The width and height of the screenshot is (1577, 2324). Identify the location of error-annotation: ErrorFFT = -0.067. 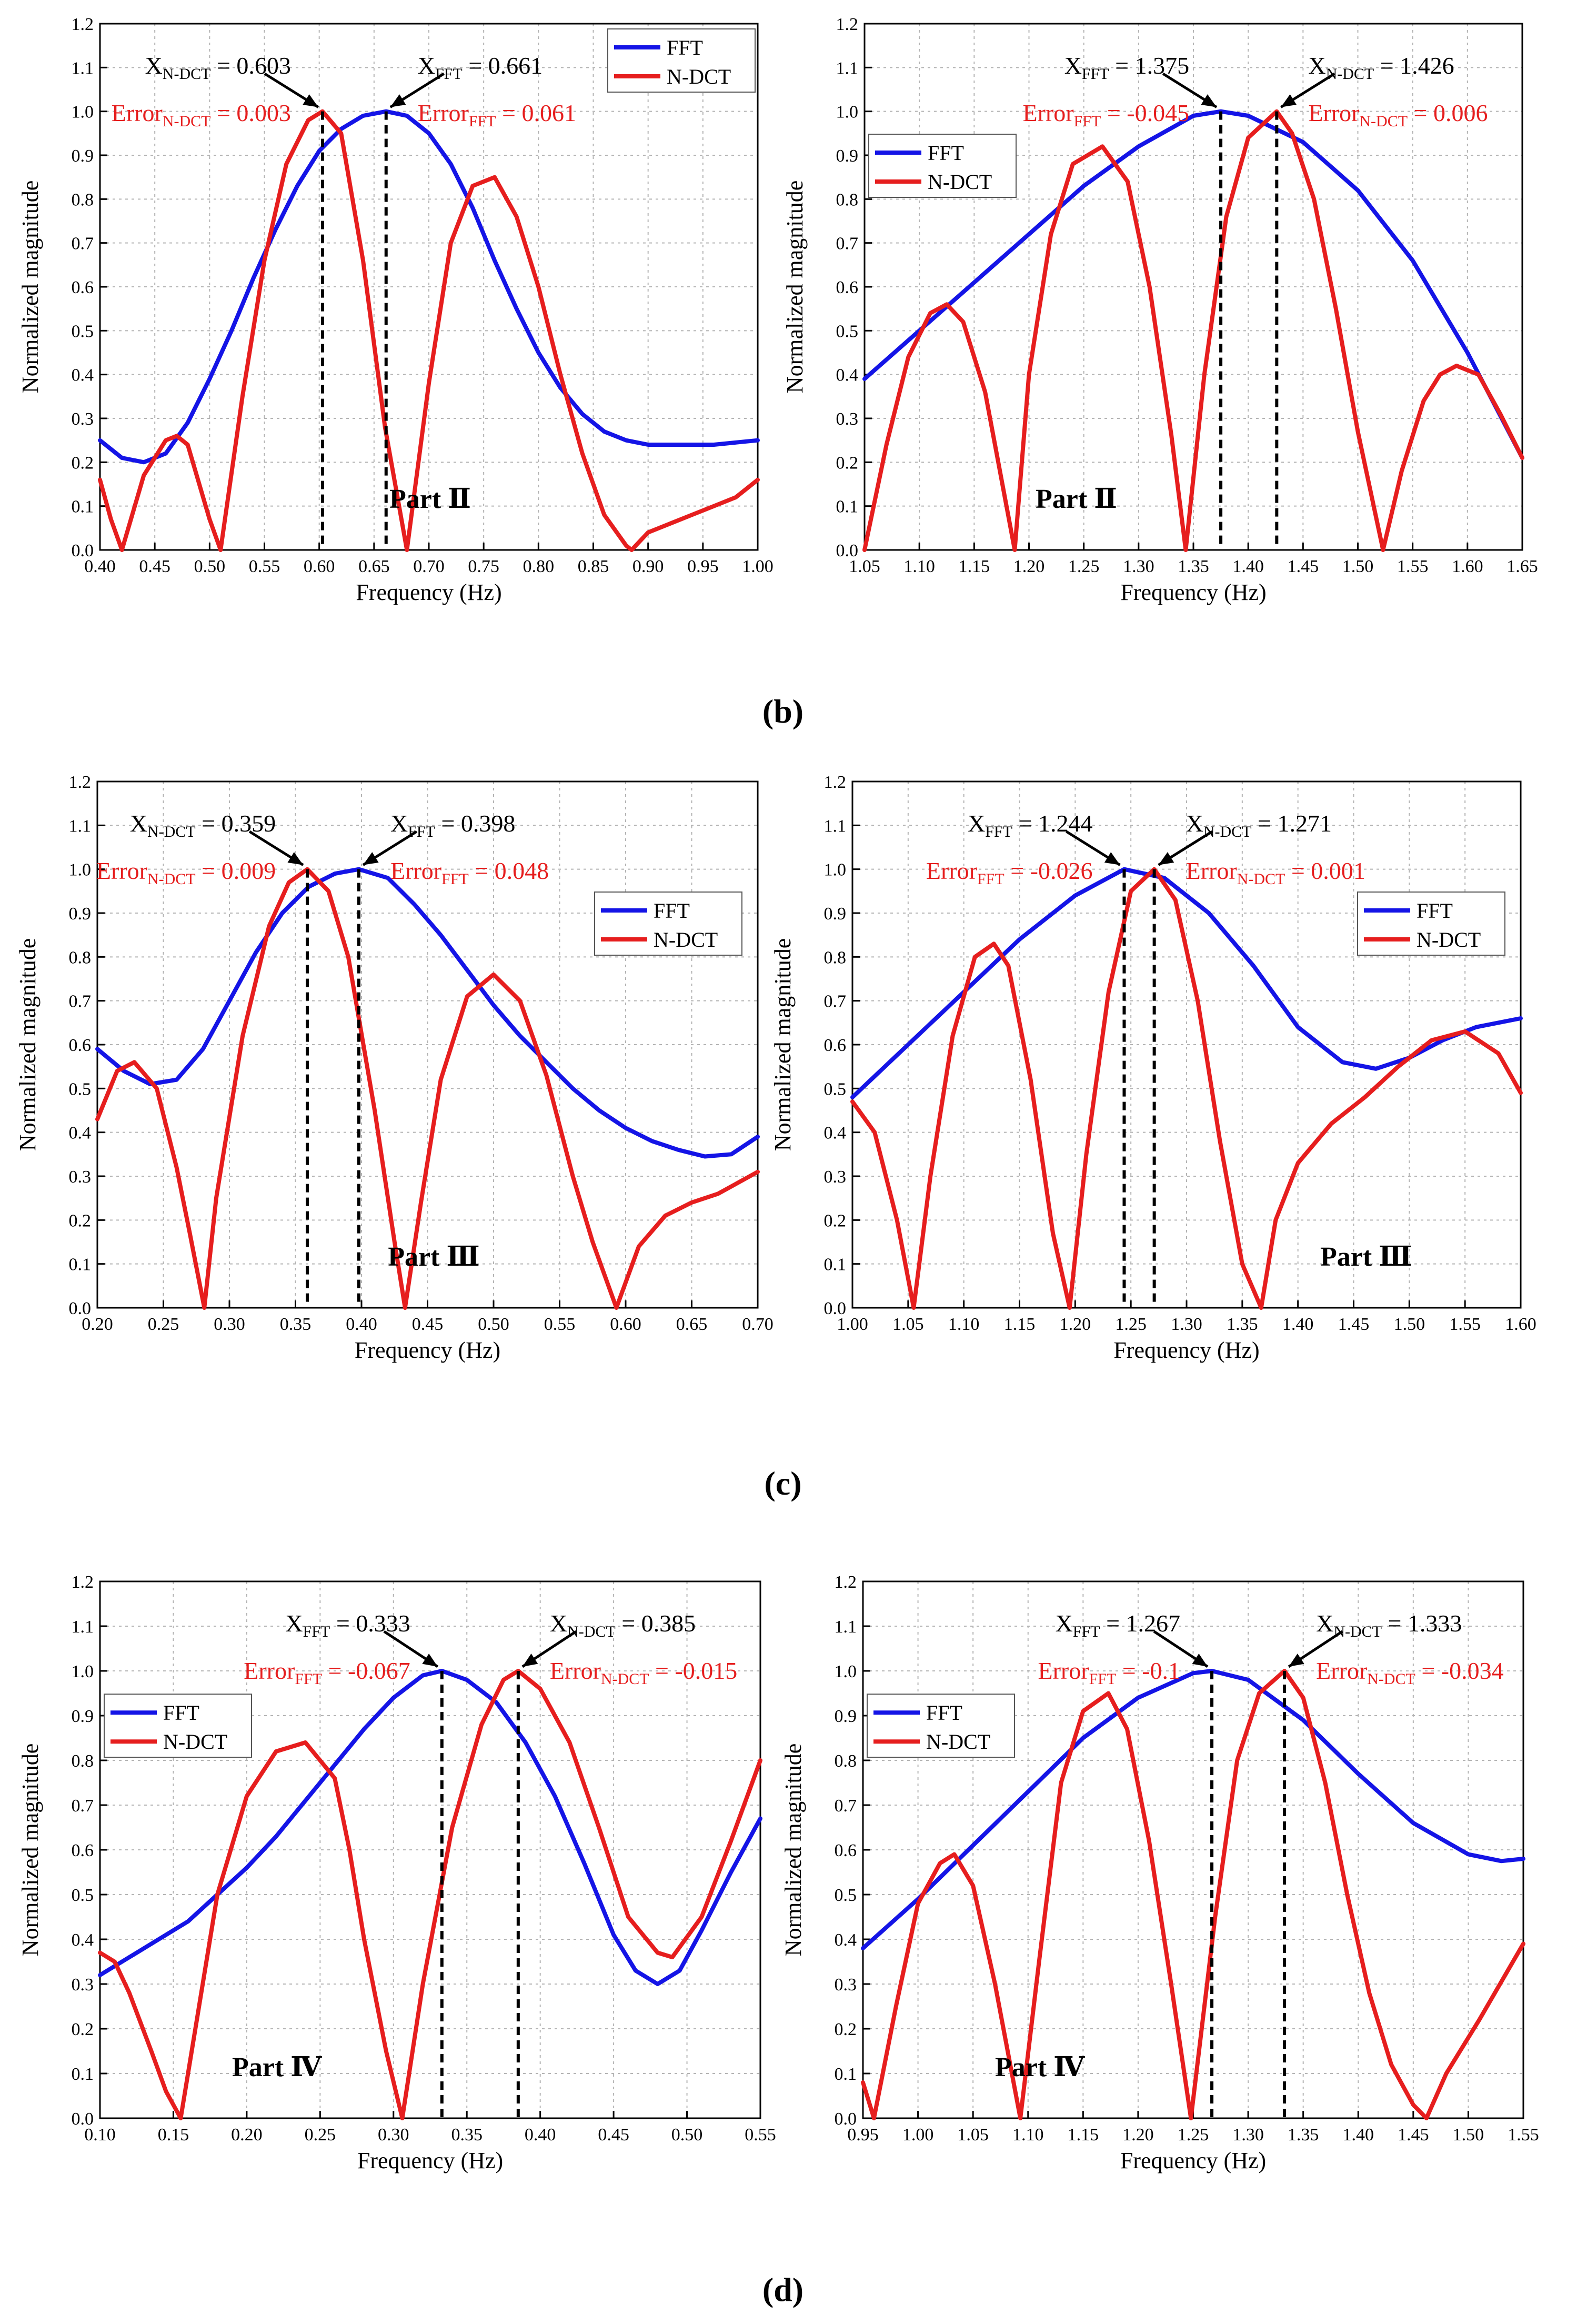
(327, 1672).